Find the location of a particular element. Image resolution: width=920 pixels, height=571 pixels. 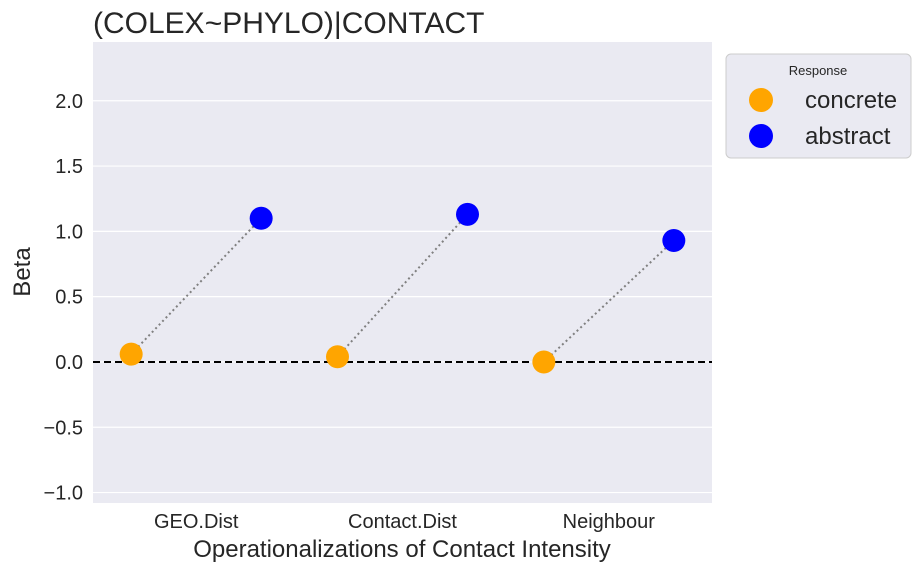

y-tick-labels: −1.0 −0.5 0.0 0.5 1.0 1.5 2.0 is located at coordinates (63, 298).